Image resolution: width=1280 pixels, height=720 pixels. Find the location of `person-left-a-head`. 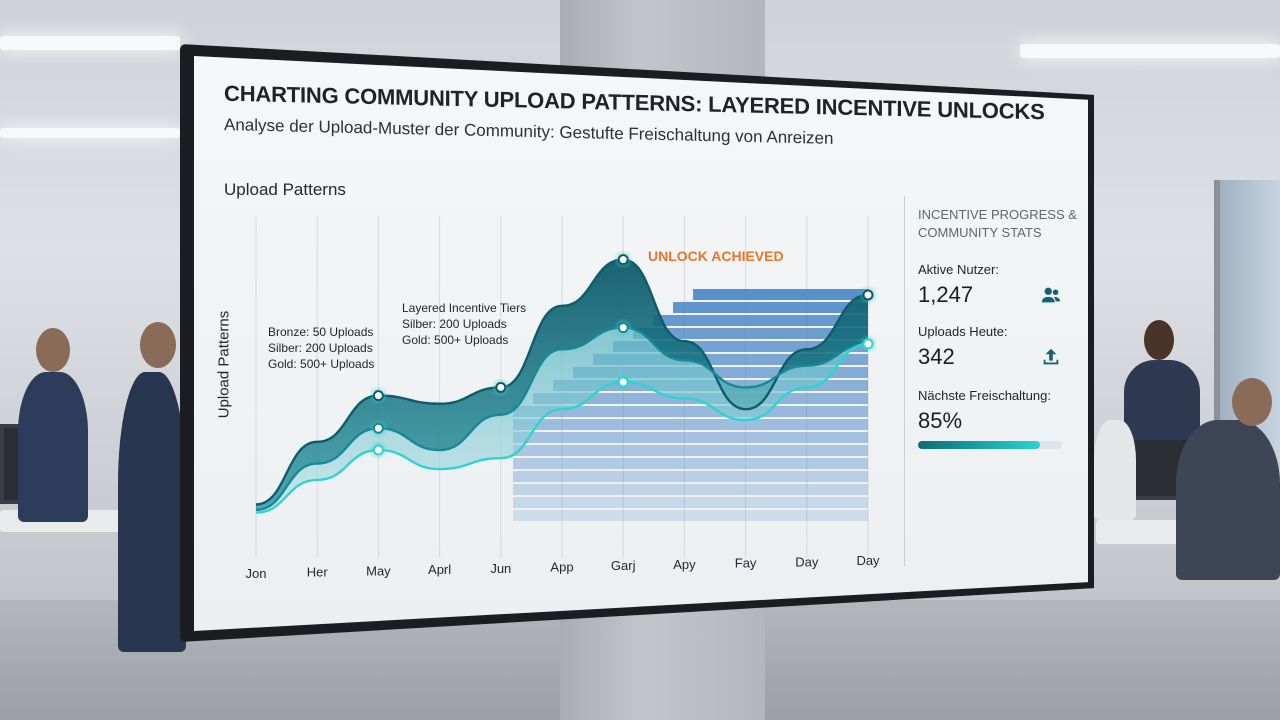

person-left-a-head is located at coordinates (53, 350).